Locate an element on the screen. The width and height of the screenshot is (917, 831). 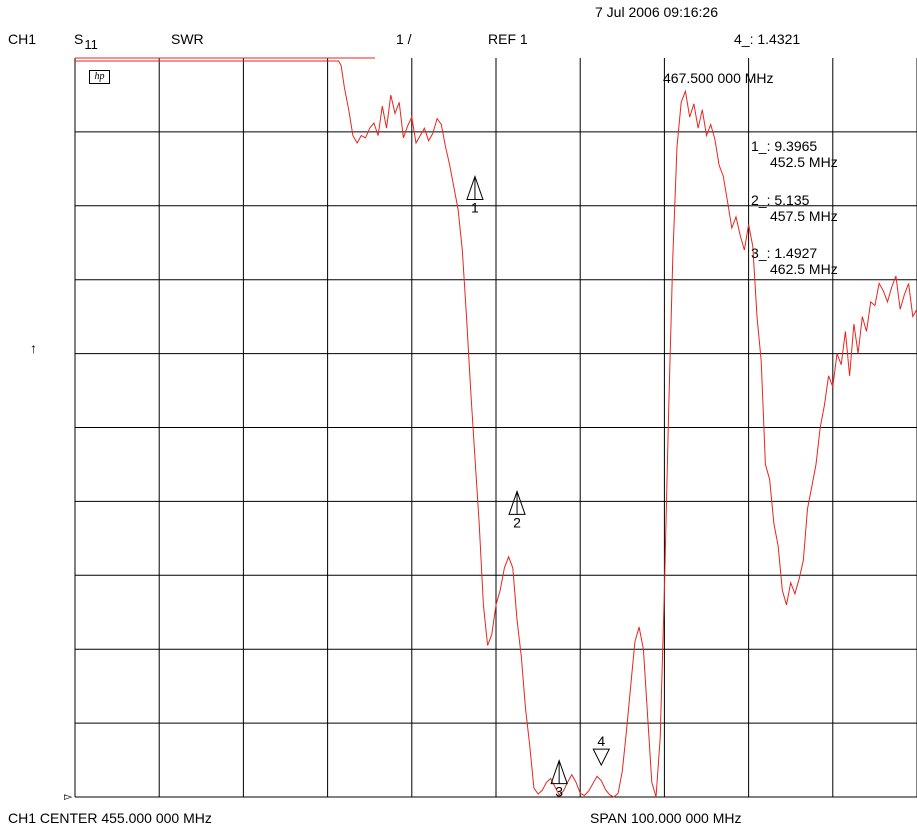
parameter-sub: 11 is located at coordinates (91, 44).